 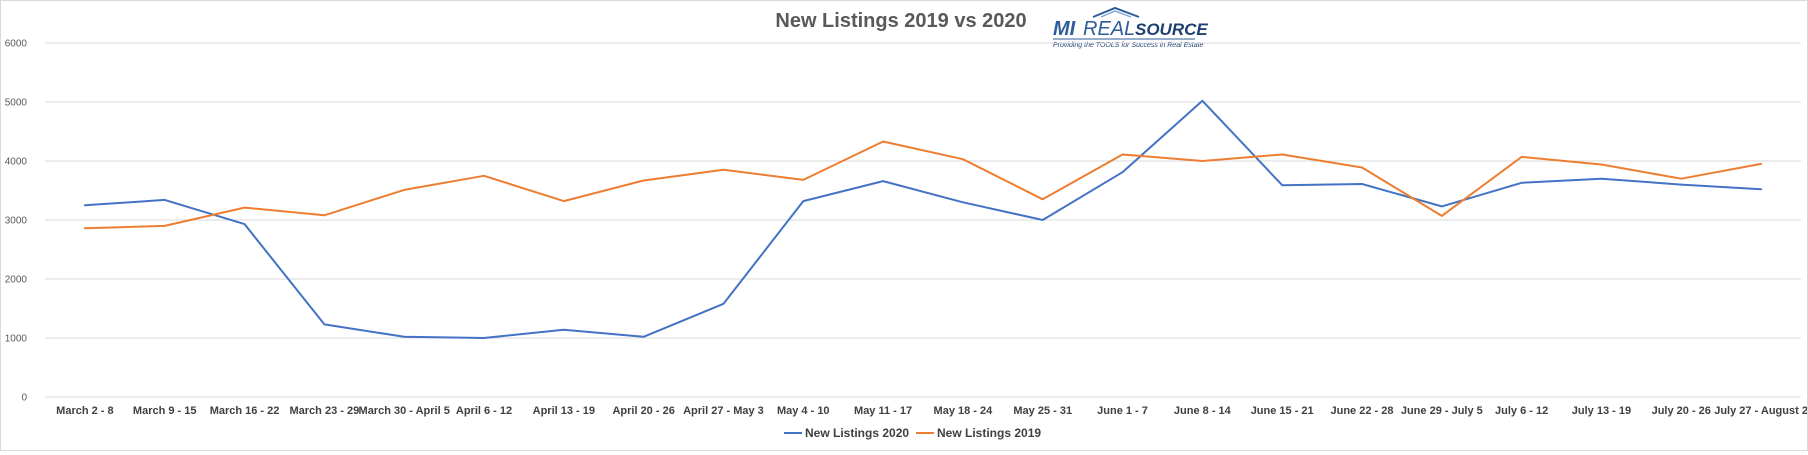 What do you see at coordinates (24, 398) in the screenshot?
I see `y-tick-label: 0` at bounding box center [24, 398].